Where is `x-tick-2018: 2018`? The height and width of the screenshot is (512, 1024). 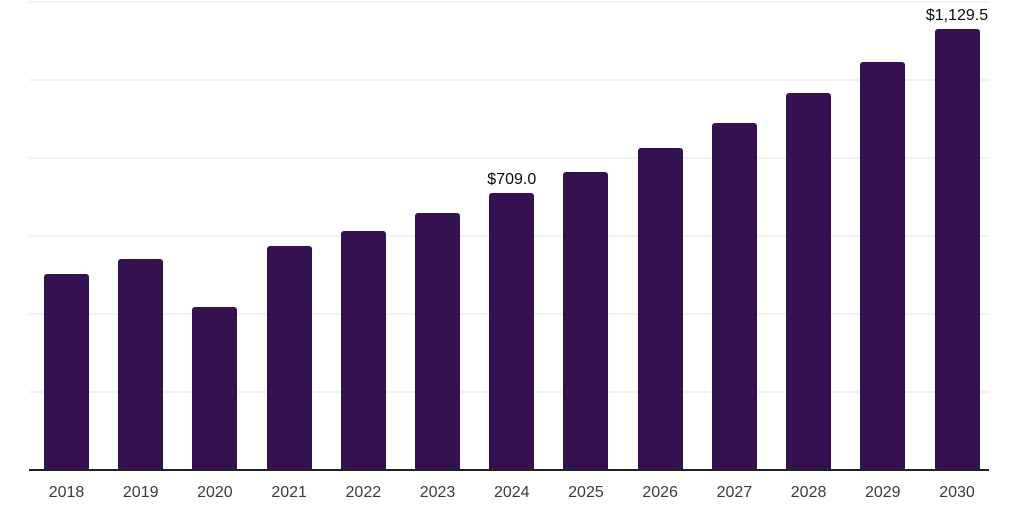 x-tick-2018: 2018 is located at coordinates (66, 492).